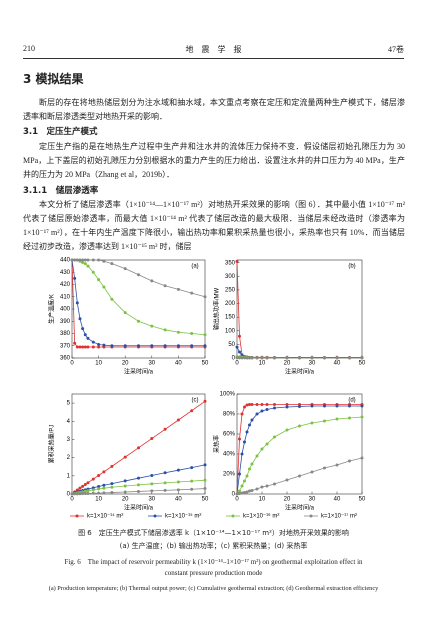 Image resolution: width=427 pixels, height=633 pixels. What do you see at coordinates (351, 401) in the screenshot?
I see `panel-label: (d)` at bounding box center [351, 401].